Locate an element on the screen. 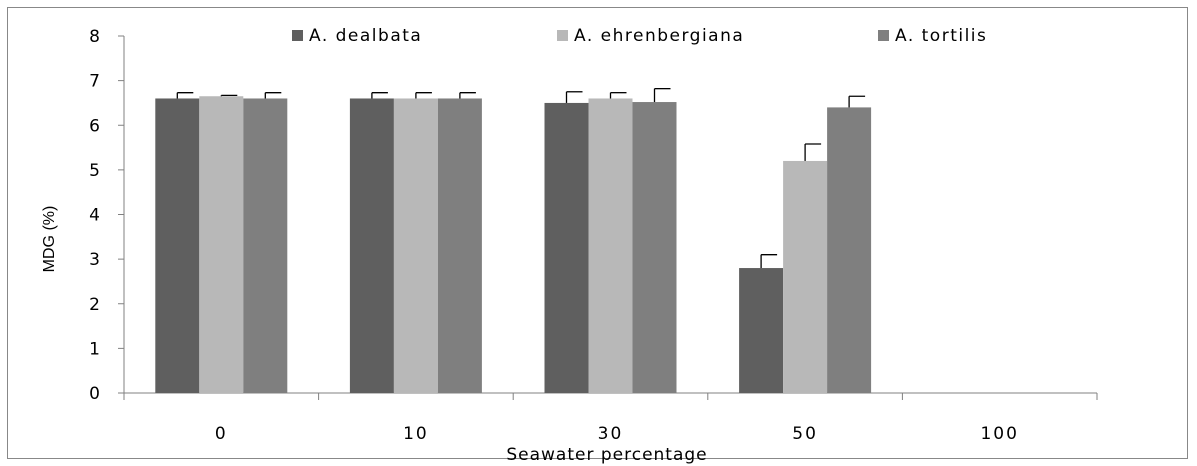  y-tick-label-2: 2 is located at coordinates (94, 305).